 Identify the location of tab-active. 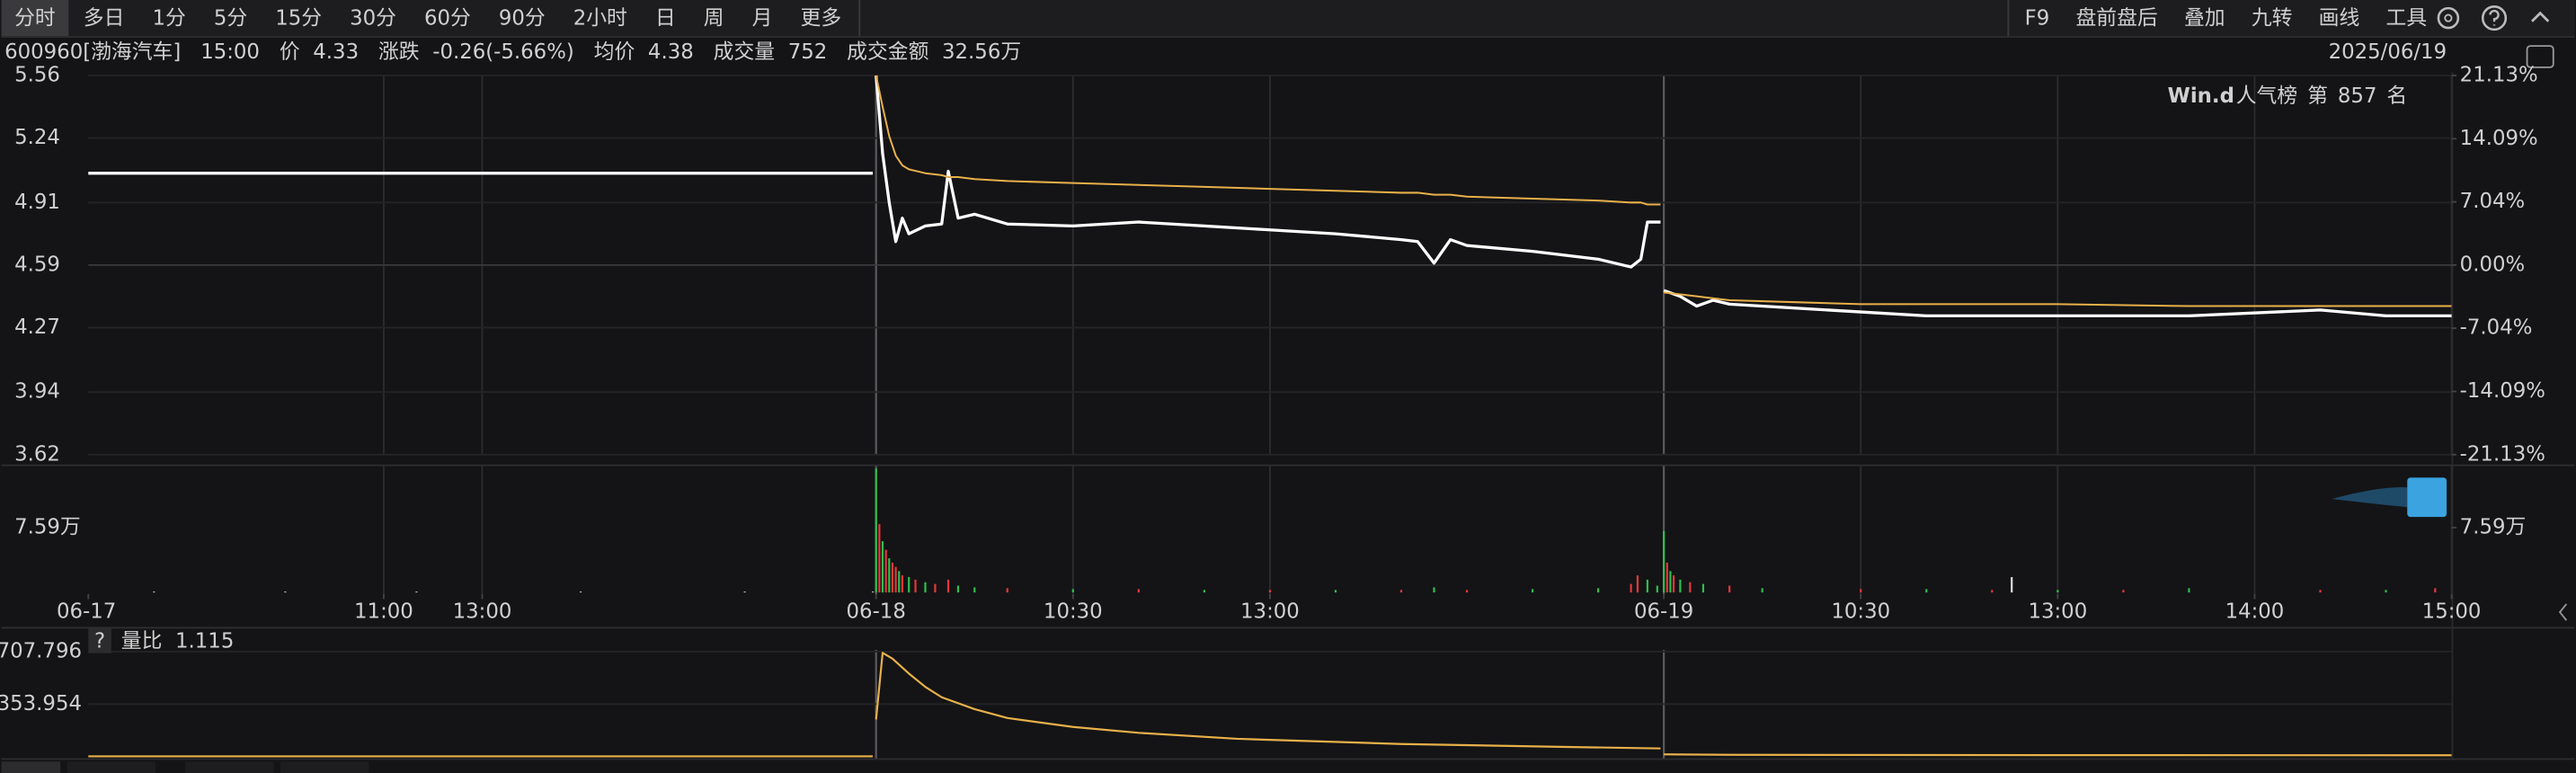
(35, 18).